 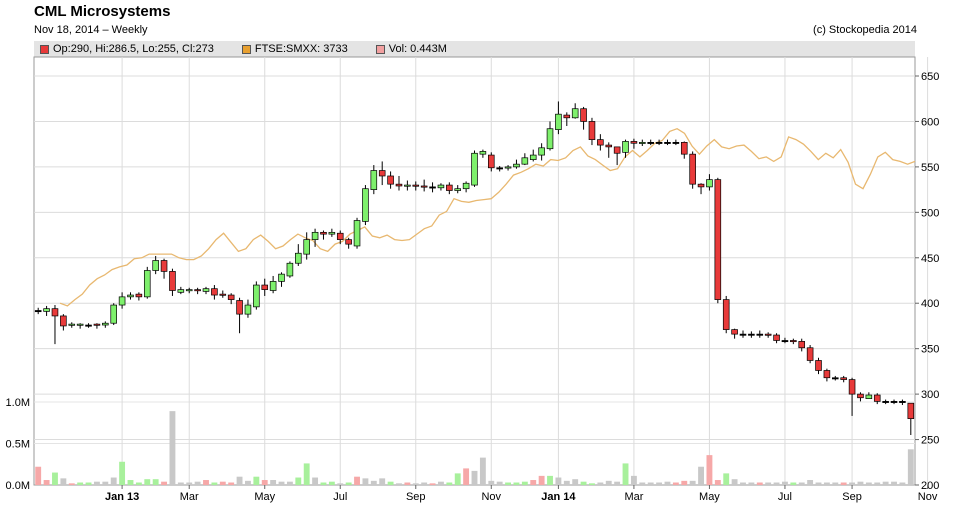 I want to click on price-tick-label: 650, so click(x=930, y=77).